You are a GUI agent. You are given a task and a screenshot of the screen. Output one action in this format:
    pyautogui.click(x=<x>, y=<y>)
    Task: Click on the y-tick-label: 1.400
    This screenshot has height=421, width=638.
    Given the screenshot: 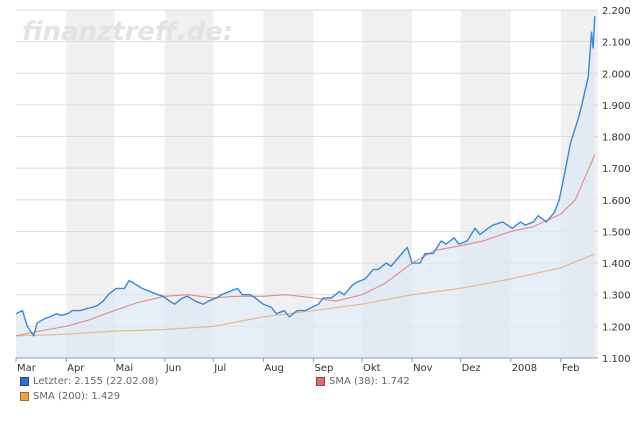 What is the action you would take?
    pyautogui.click(x=616, y=264)
    